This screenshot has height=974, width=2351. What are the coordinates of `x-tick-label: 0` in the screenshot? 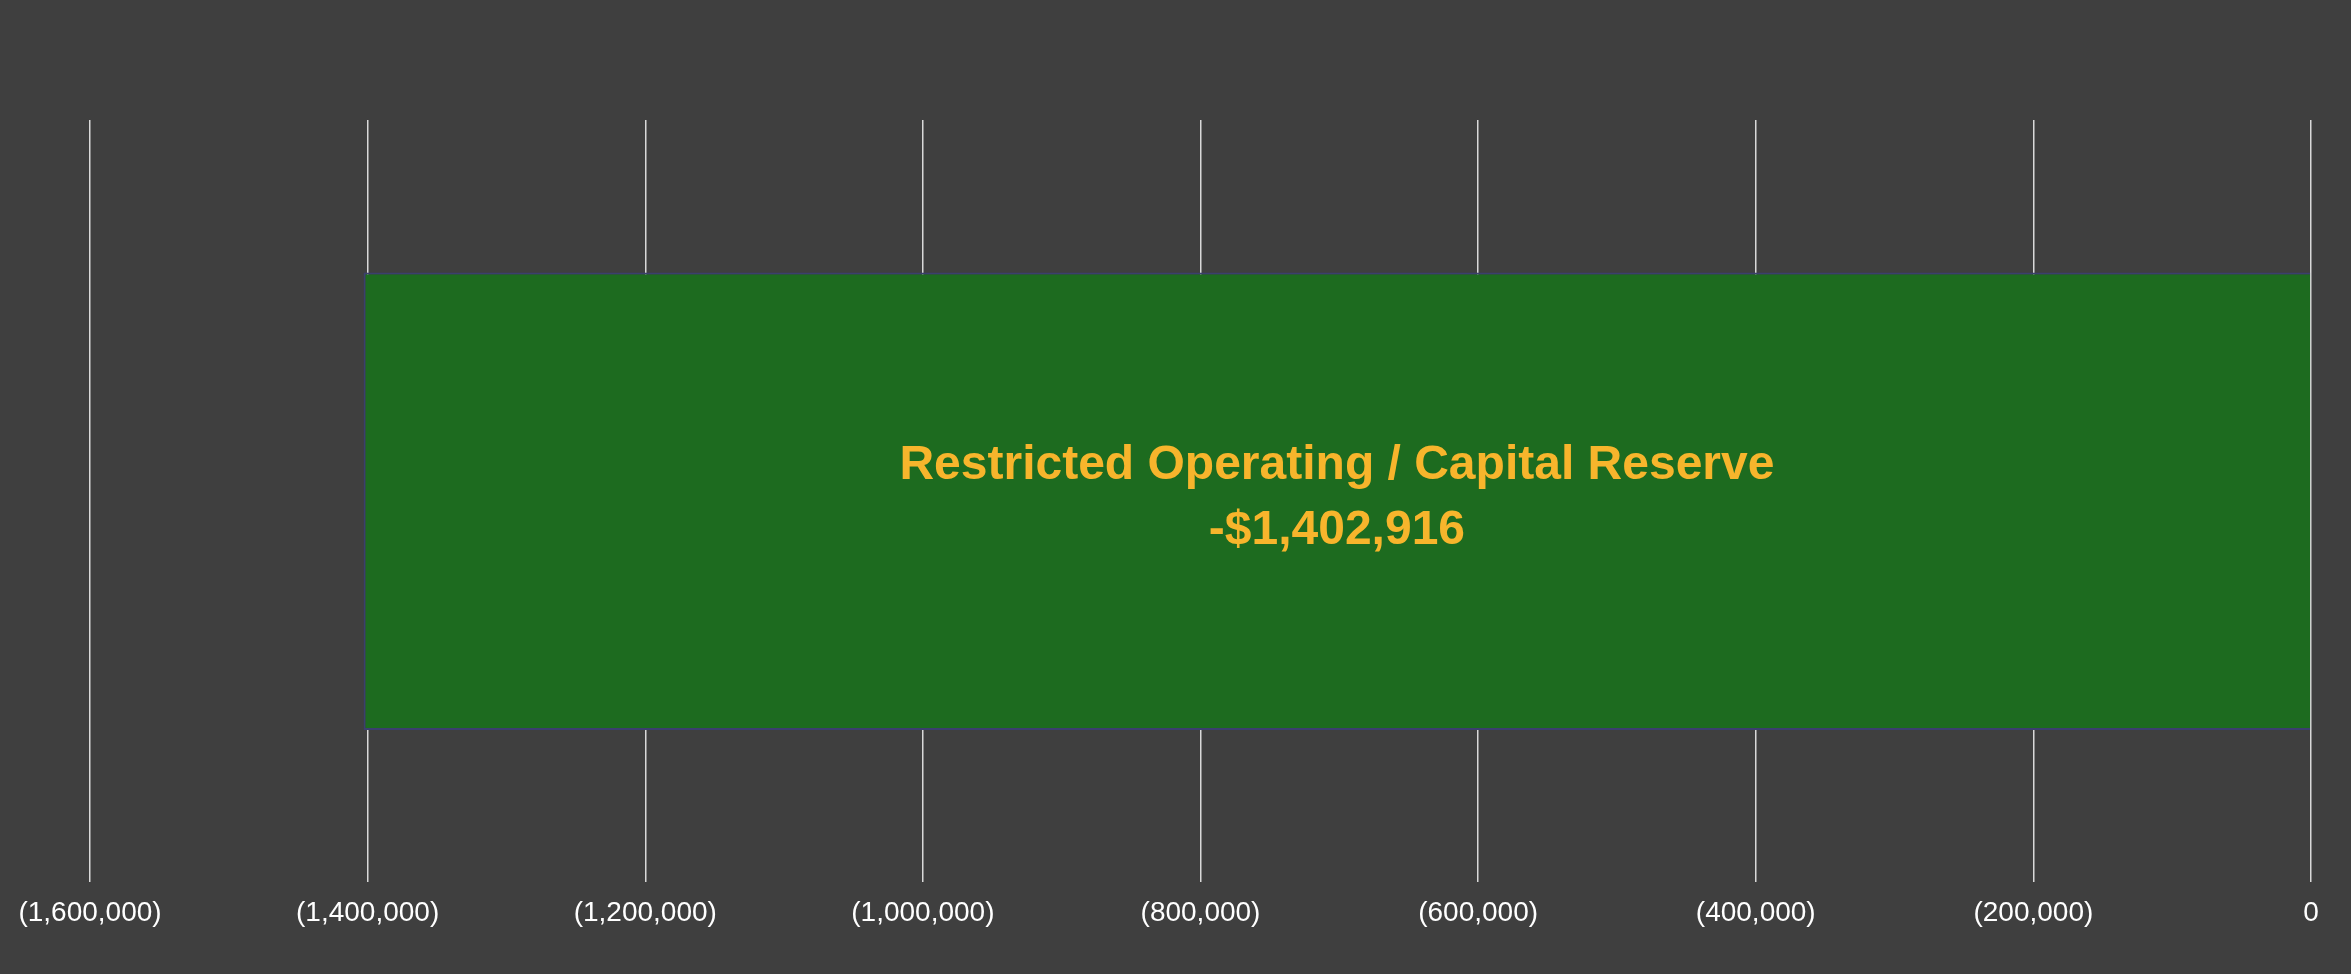 It's located at (2311, 911).